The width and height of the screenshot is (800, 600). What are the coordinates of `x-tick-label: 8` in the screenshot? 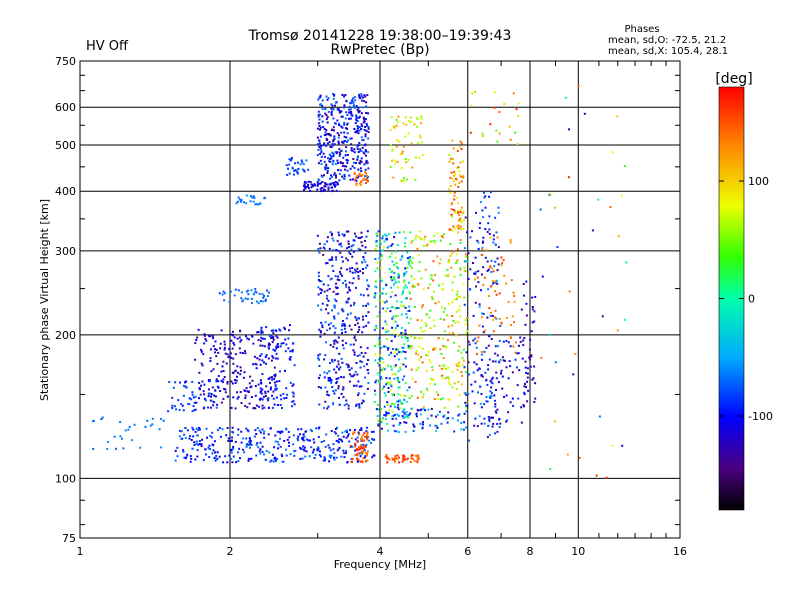 It's located at (530, 551).